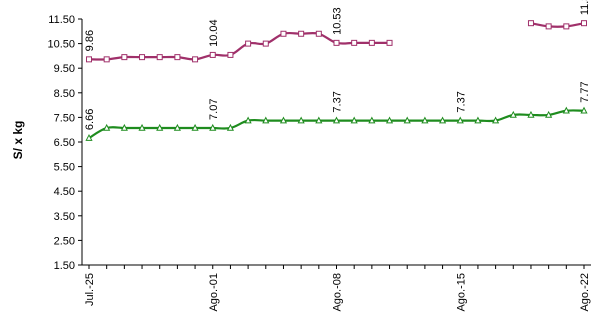 This screenshot has width=603, height=323. I want to click on y-tick-label: 2.50, so click(64, 241).